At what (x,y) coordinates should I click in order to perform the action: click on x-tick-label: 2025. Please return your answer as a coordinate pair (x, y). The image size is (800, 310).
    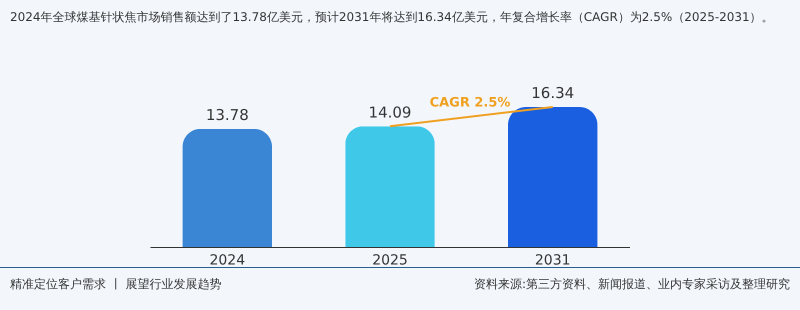
    Looking at the image, I should click on (390, 260).